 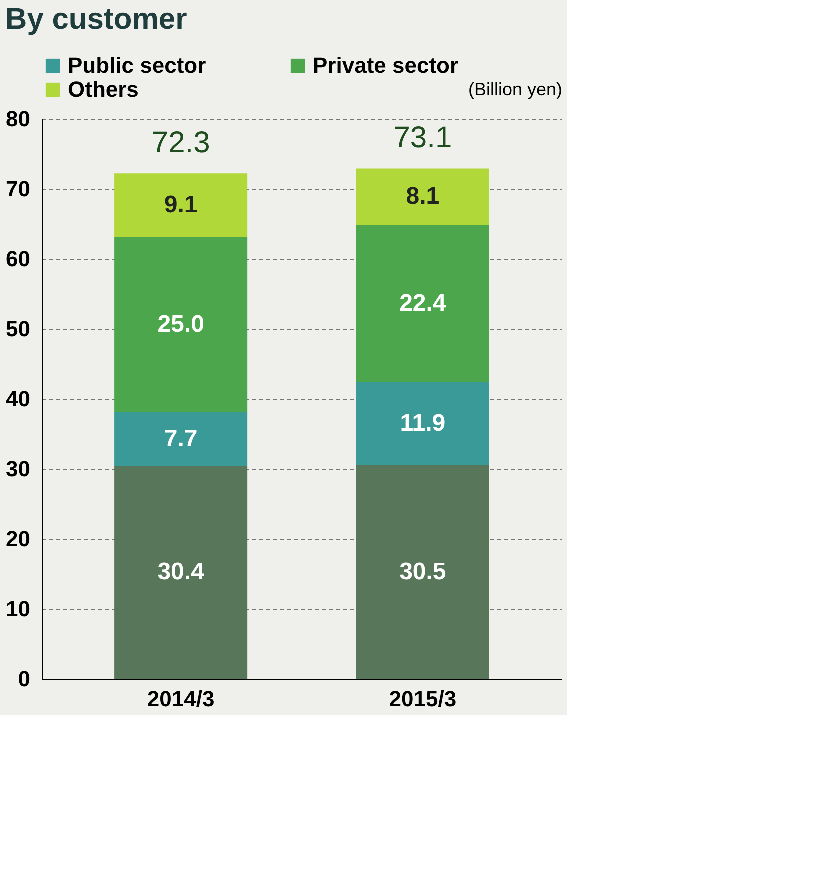 What do you see at coordinates (18, 119) in the screenshot?
I see `y-tick-label: 80` at bounding box center [18, 119].